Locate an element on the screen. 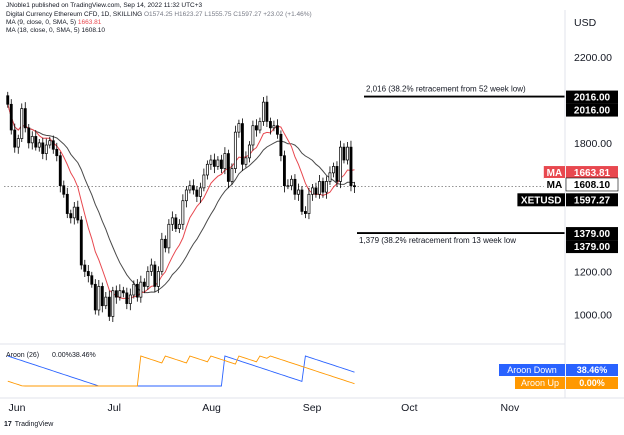  price-tag-value: 1663.81 is located at coordinates (592, 173).